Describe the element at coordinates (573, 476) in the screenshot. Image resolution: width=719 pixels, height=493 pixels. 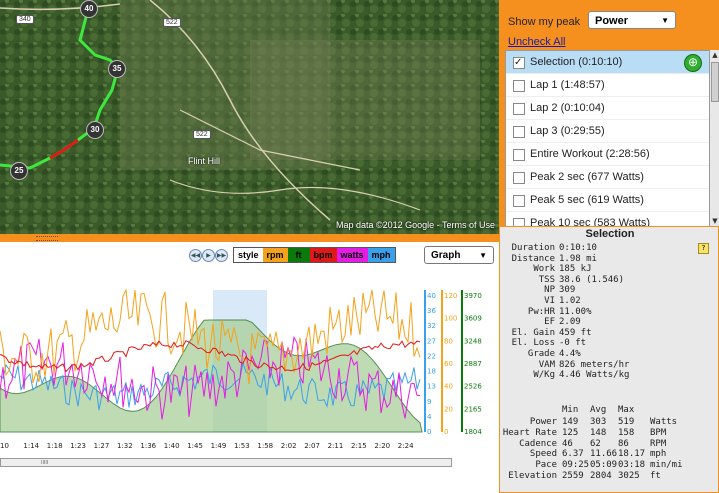
I see `stat-min: 2559` at that location.